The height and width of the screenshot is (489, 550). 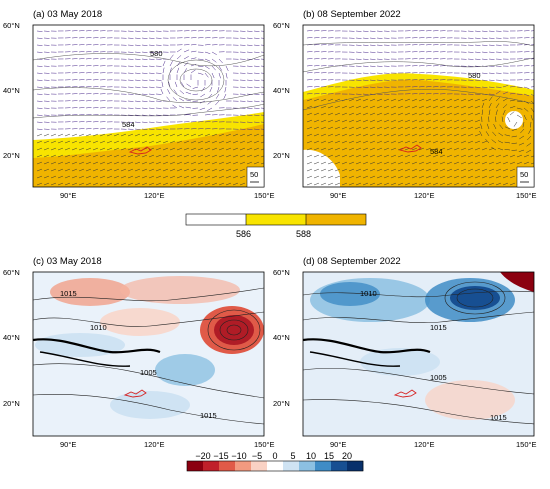 What do you see at coordinates (68, 444) in the screenshot?
I see `panel-c-xlabel-90: 90°E` at bounding box center [68, 444].